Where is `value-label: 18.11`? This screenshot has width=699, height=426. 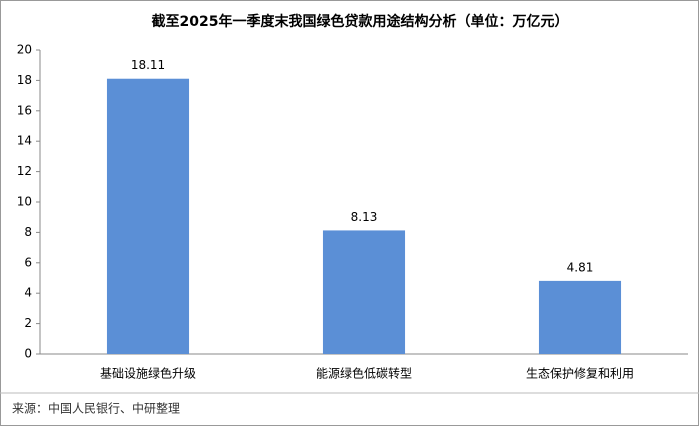
value-label: 18.11 is located at coordinates (148, 65).